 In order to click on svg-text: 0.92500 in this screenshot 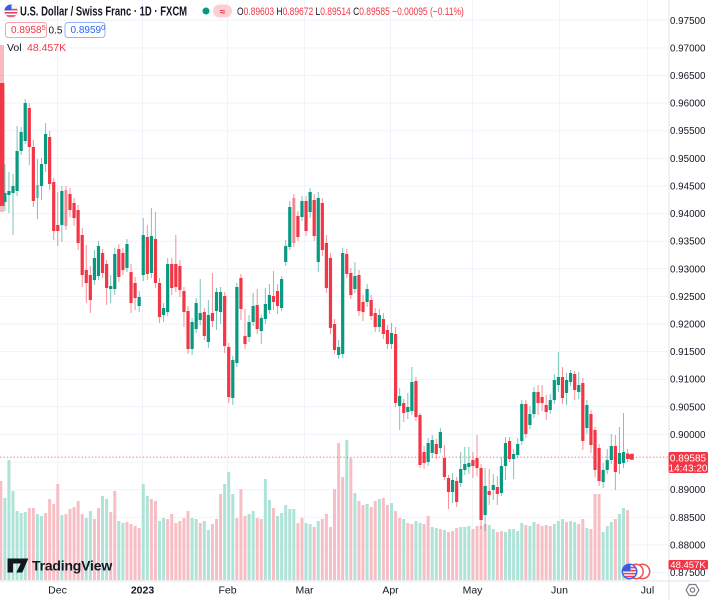, I will do `click(688, 297)`.